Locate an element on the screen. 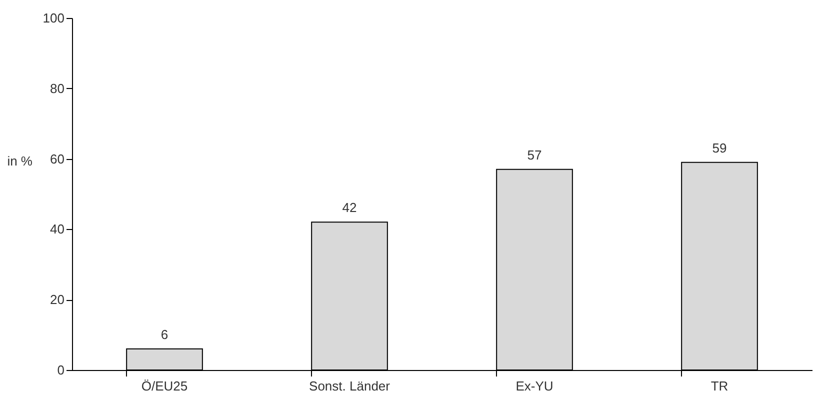 The image size is (819, 407). y-tick-label: 100 is located at coordinates (53, 18).